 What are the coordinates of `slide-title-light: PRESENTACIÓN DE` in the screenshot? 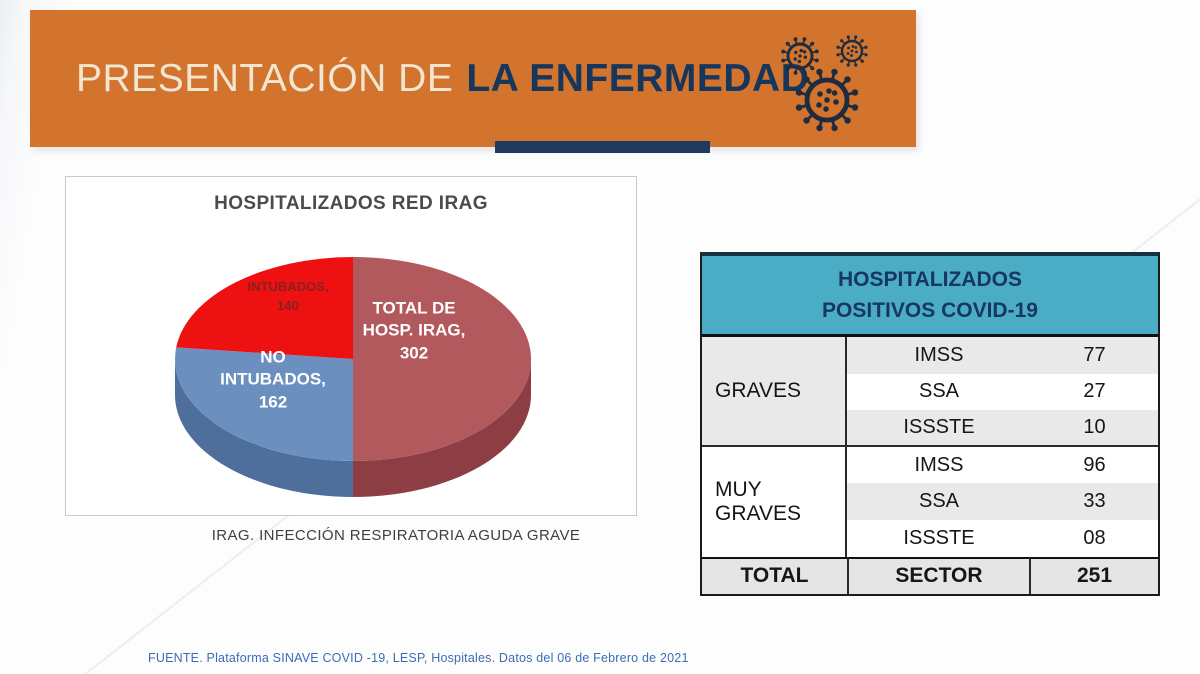 It's located at (265, 78).